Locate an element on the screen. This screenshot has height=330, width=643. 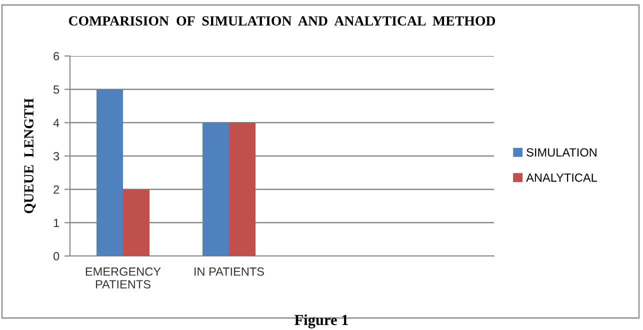
y-tick-label: 1 is located at coordinates (57, 222).